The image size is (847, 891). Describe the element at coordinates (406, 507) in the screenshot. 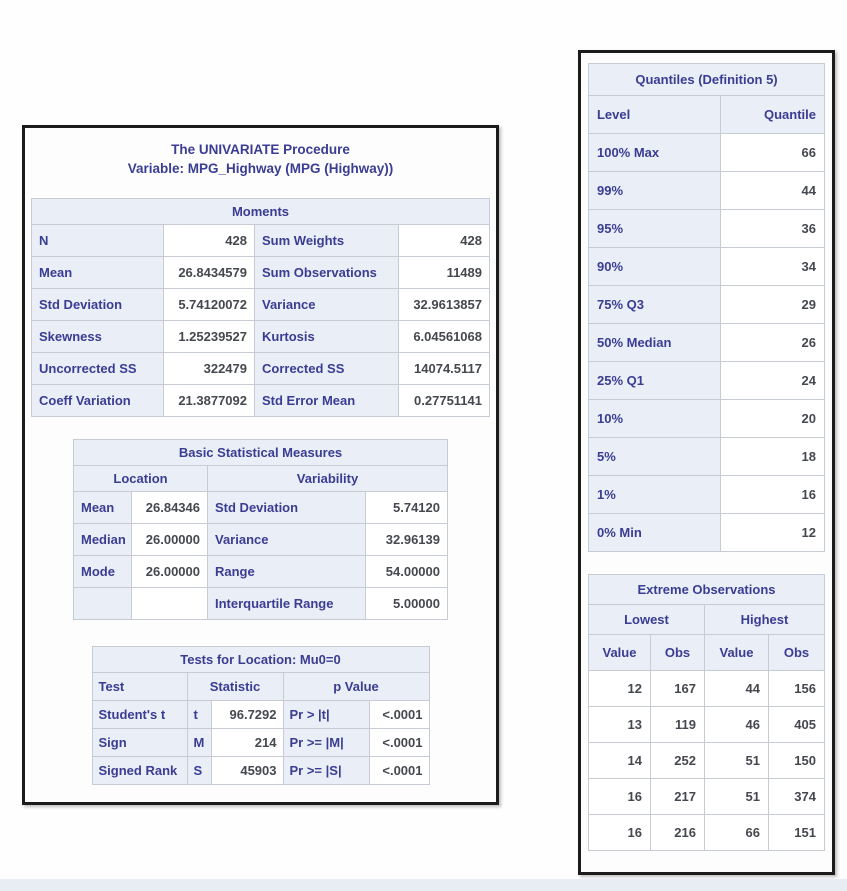

I see `value-cell: 5.74120` at that location.